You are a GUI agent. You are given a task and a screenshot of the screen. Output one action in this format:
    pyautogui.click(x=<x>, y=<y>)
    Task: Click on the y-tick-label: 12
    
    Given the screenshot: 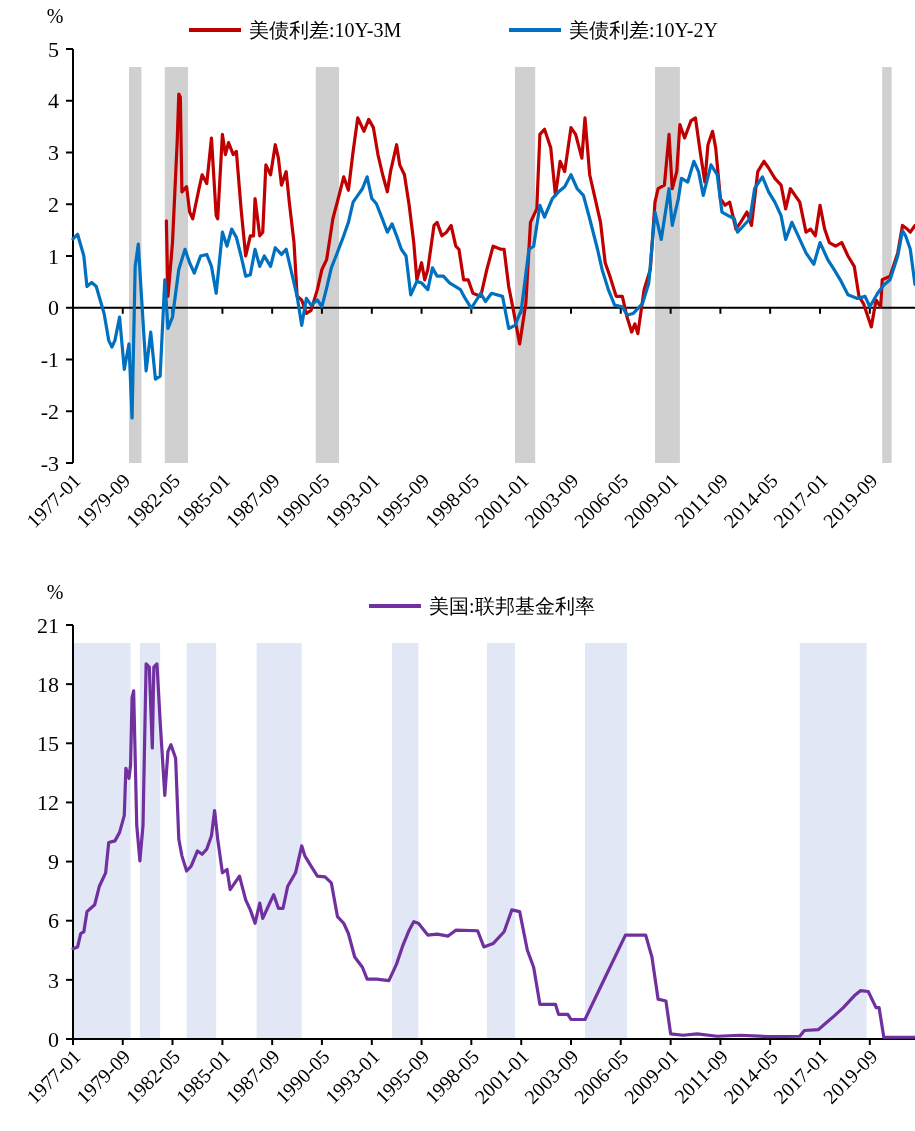 What is the action you would take?
    pyautogui.click(x=48, y=803)
    